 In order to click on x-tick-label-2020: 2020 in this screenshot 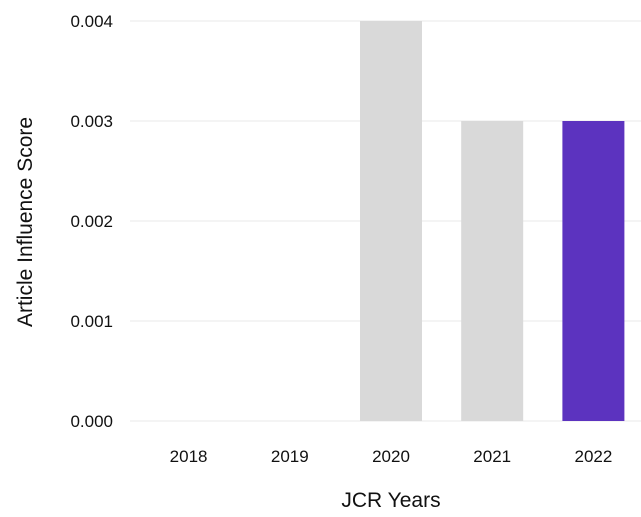, I will do `click(391, 456)`.